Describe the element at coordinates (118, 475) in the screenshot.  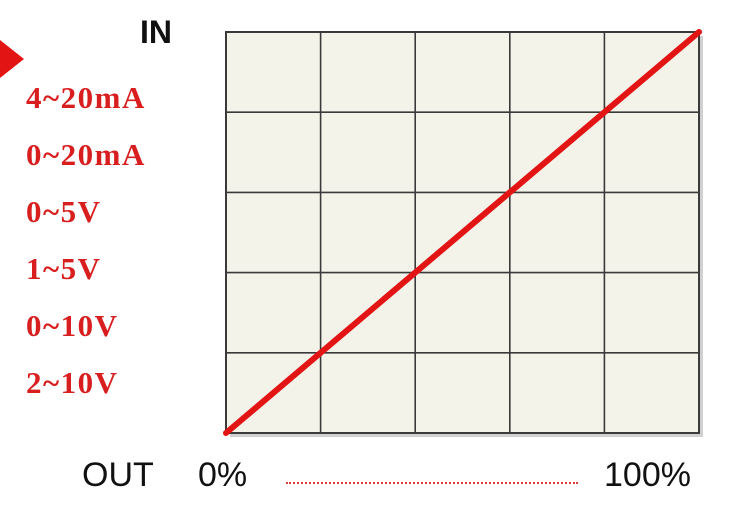
I see `output-axis-label: OUT` at that location.